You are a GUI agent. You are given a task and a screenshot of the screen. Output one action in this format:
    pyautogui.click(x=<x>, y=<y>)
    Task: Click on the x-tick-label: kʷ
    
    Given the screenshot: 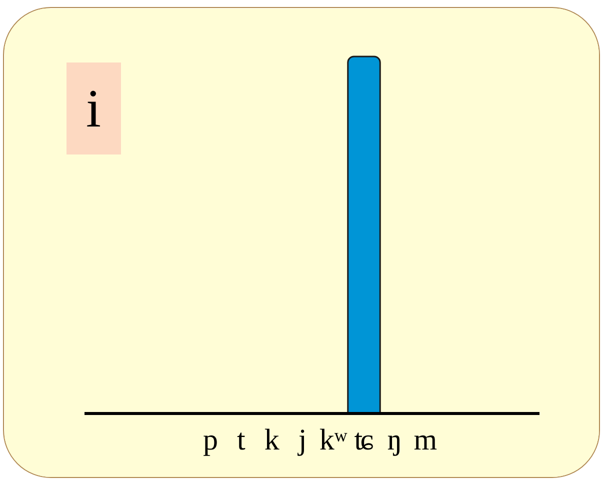 What is the action you would take?
    pyautogui.click(x=333, y=440)
    